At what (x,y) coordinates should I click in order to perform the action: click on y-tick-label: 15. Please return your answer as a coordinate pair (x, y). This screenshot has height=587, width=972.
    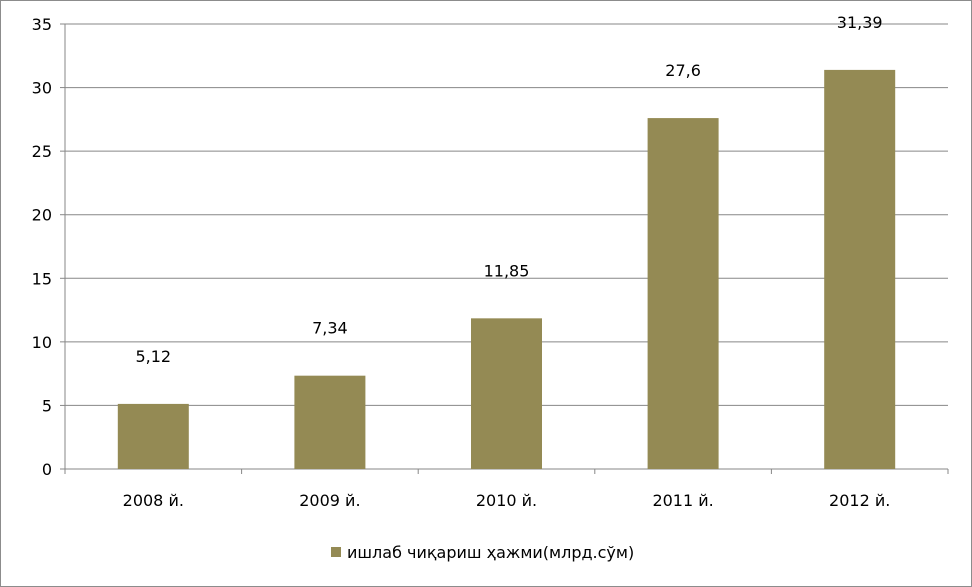
    Looking at the image, I should click on (42, 278).